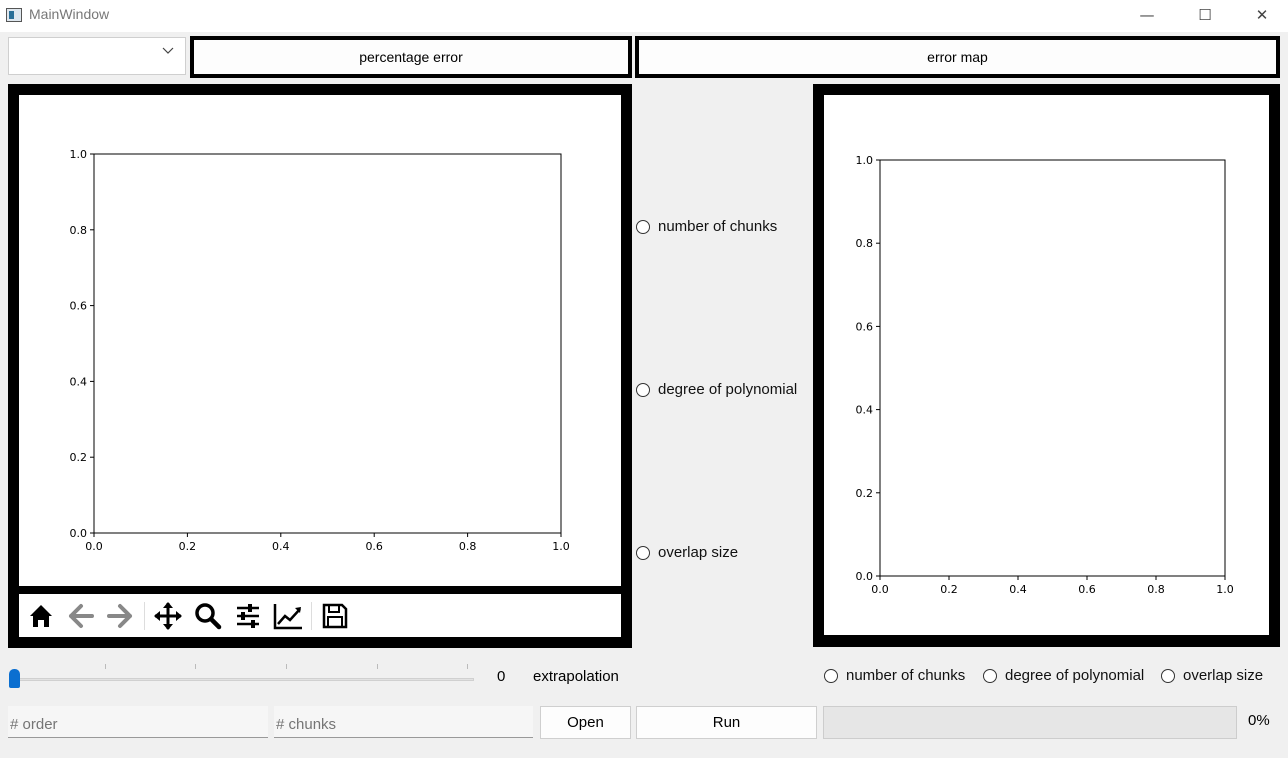 Image resolution: width=1288 pixels, height=758 pixels. Describe the element at coordinates (880, 589) in the screenshot. I see `right-plot-x-tick-label: 0.0` at that location.